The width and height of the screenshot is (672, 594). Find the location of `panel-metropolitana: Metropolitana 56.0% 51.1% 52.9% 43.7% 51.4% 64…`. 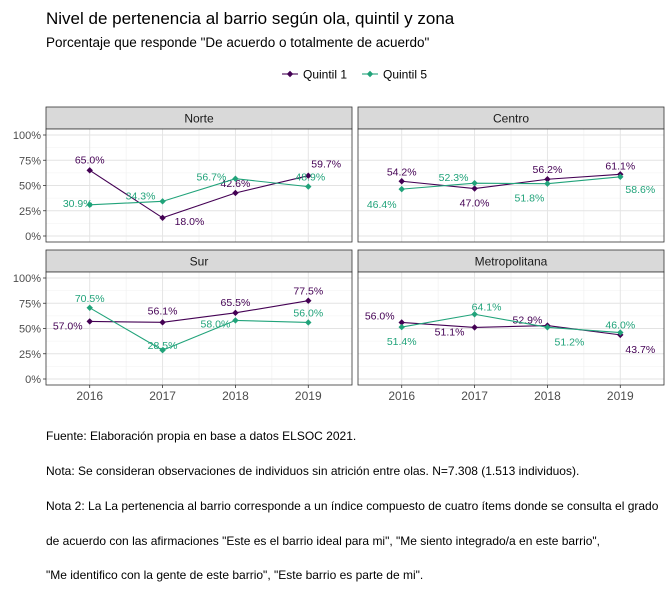

panel-metropolitana: Metropolitana 56.0% 51.1% 52.9% 43.7% 51.4% 64… is located at coordinates (511, 317).